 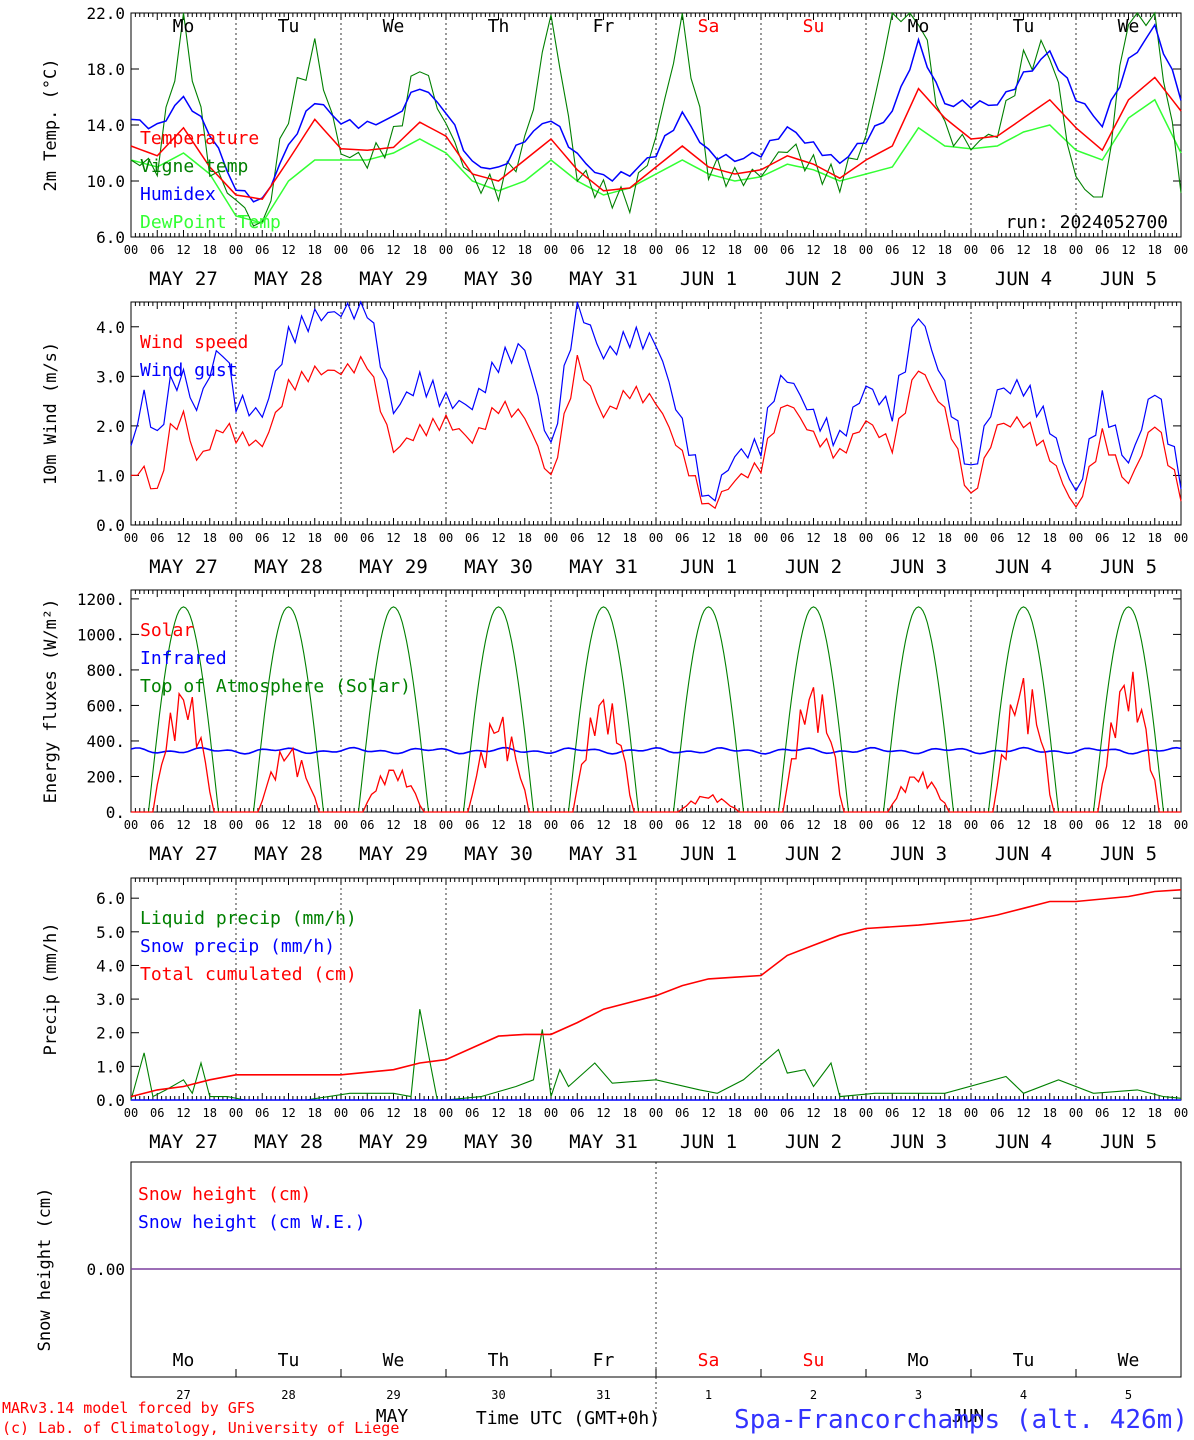 I want to click on day-number-label: 3, so click(x=918, y=1395).